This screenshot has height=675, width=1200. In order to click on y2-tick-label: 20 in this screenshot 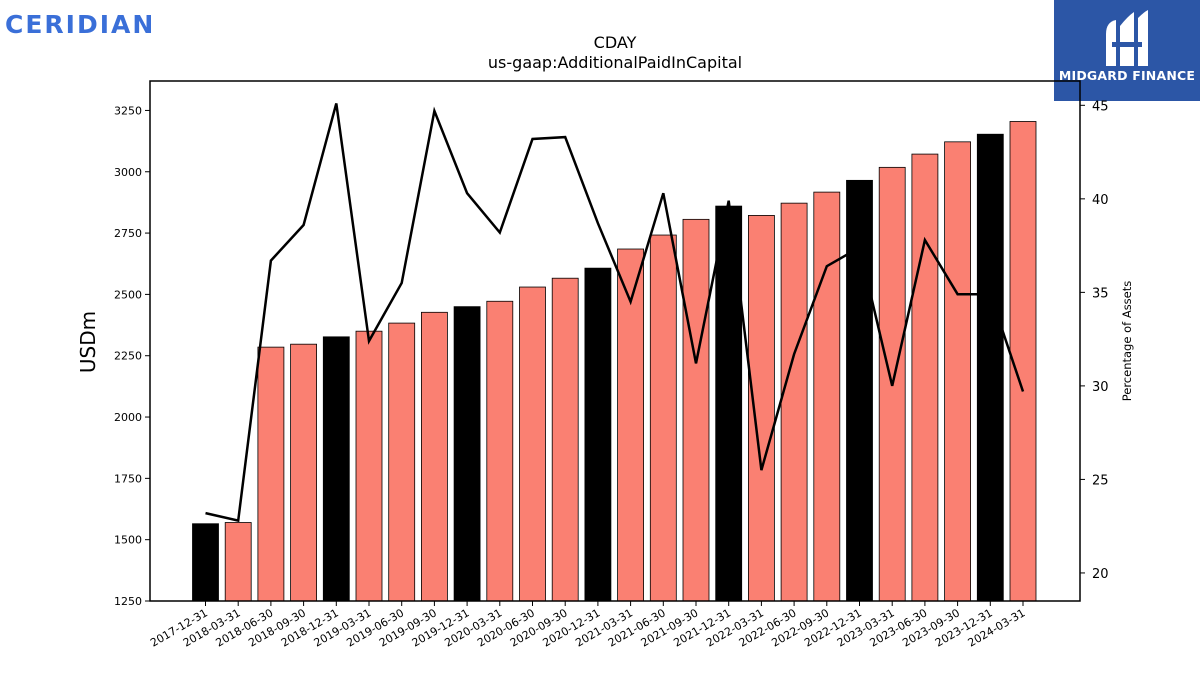, I will do `click(1100, 574)`.